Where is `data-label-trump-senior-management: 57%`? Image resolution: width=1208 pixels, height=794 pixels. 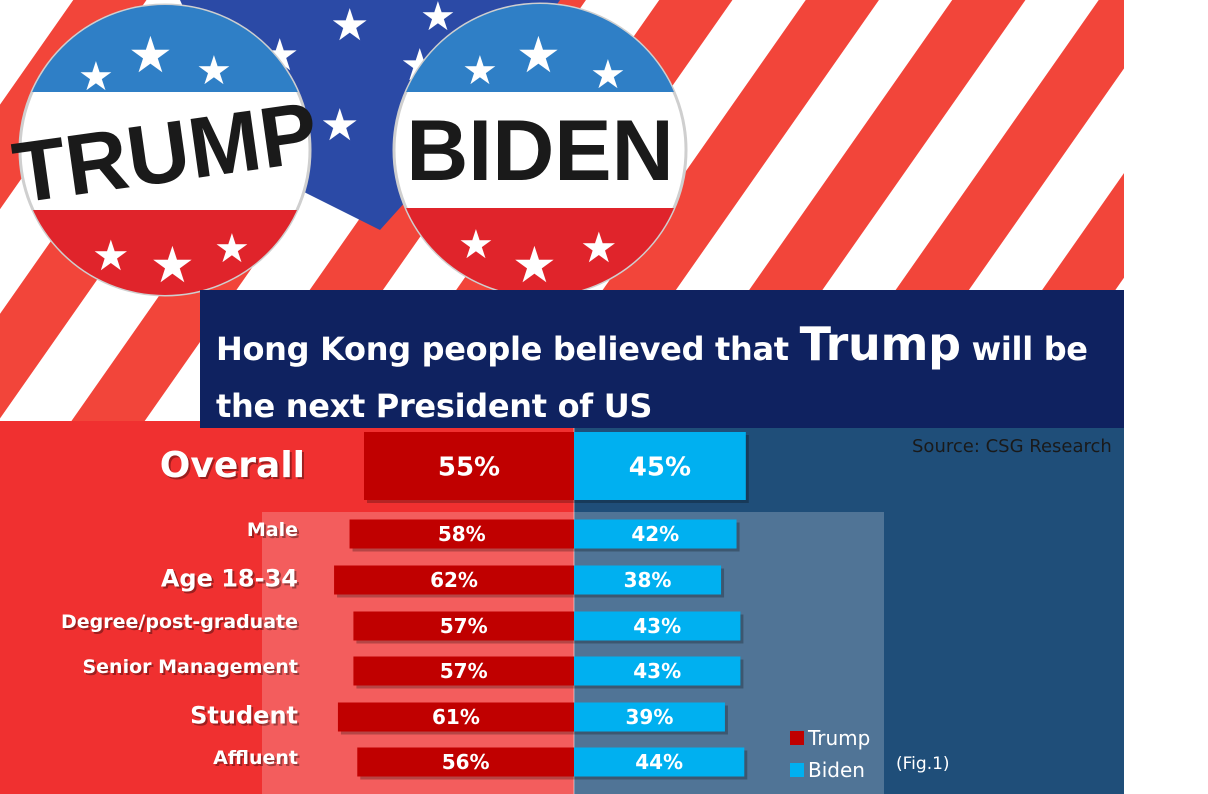 data-label-trump-senior-management: 57% is located at coordinates (464, 671).